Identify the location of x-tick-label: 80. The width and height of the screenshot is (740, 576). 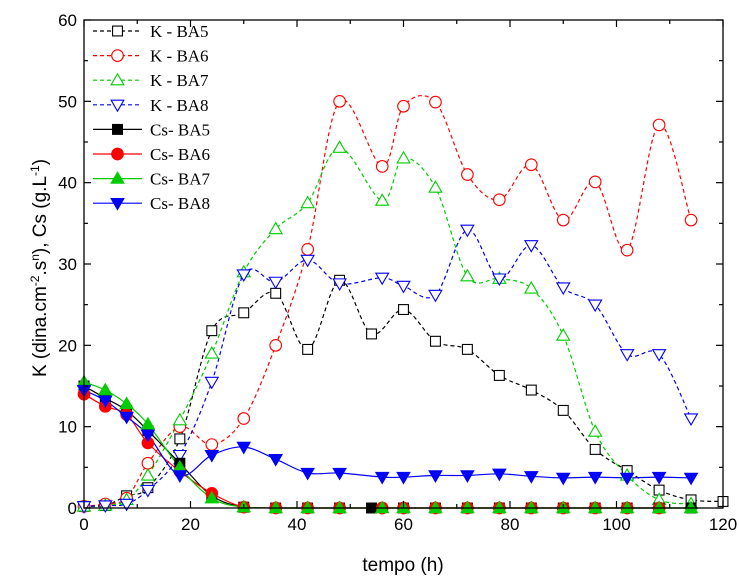
(510, 524).